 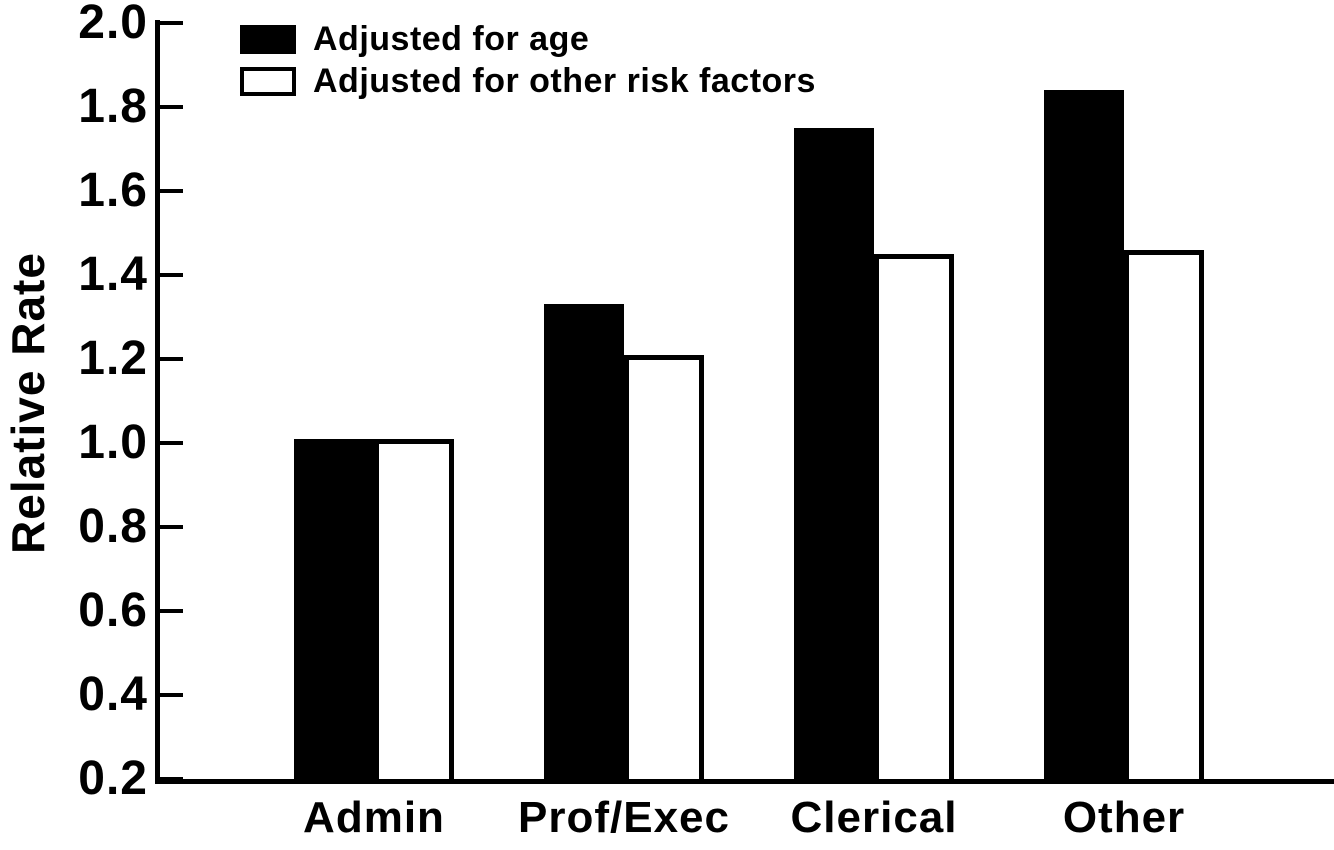 What do you see at coordinates (268, 81) in the screenshot?
I see `legend-swatch-hollow` at bounding box center [268, 81].